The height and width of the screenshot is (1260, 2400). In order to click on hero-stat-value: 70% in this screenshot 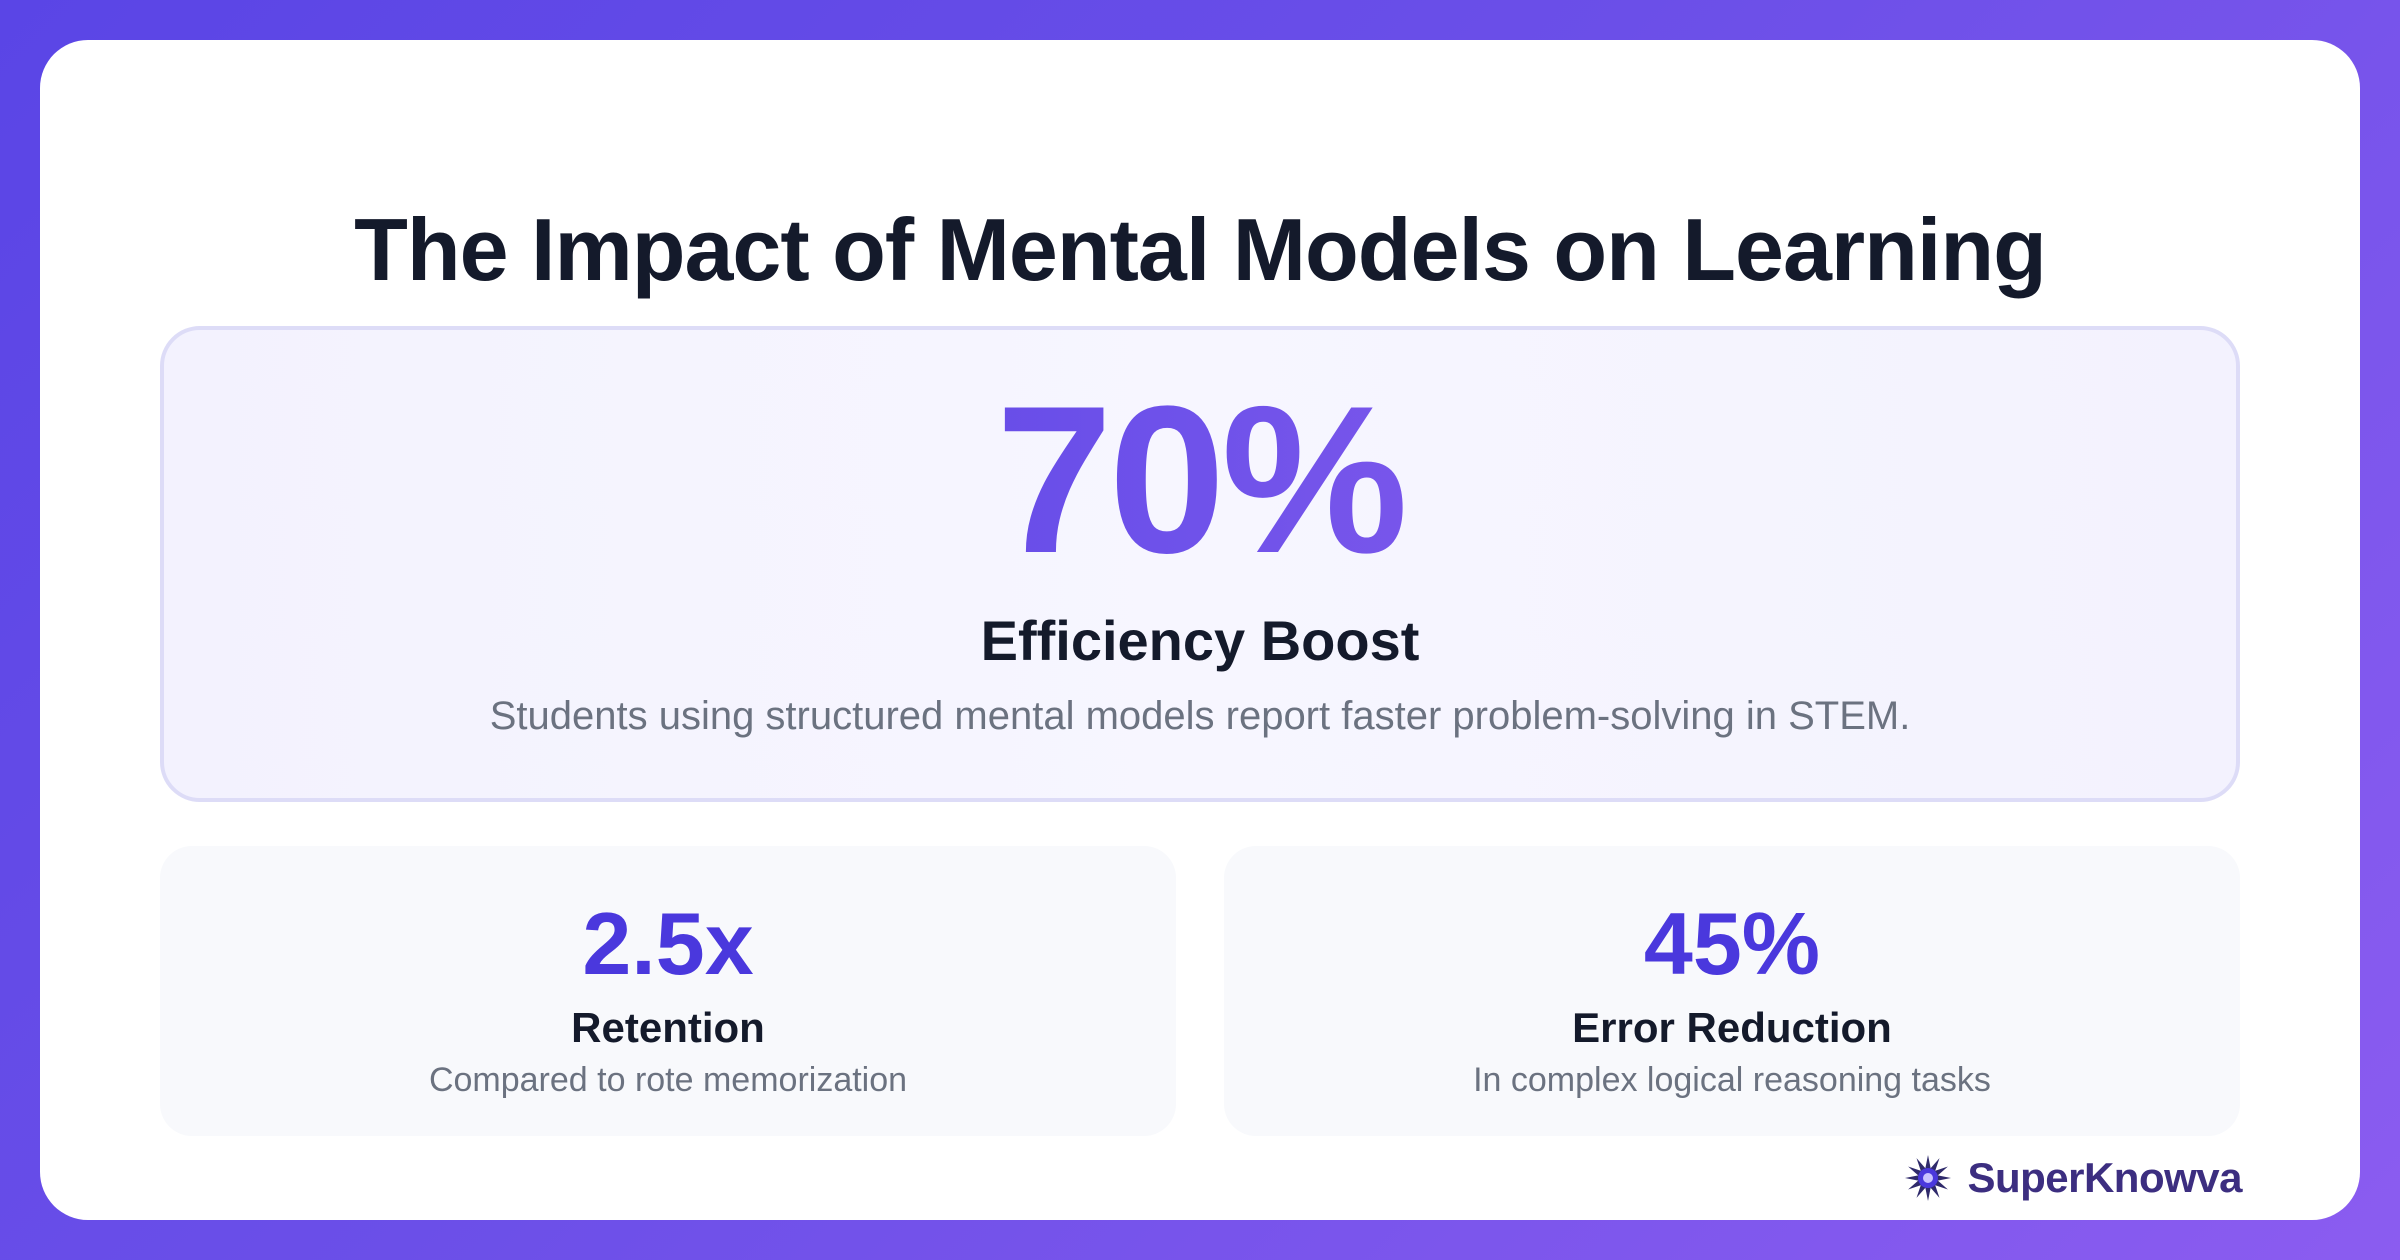, I will do `click(1200, 480)`.